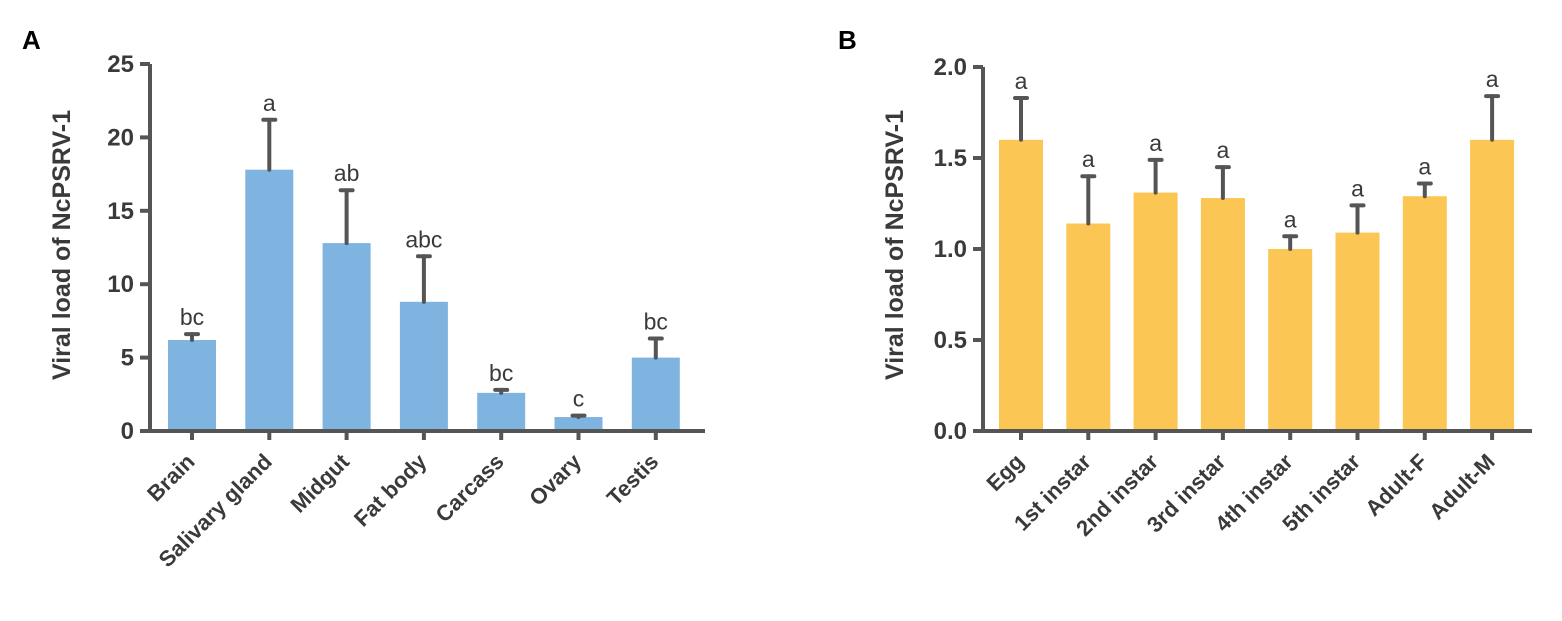 This screenshot has height=621, width=1562. I want to click on y-tick-label: 1.0, so click(950, 249).